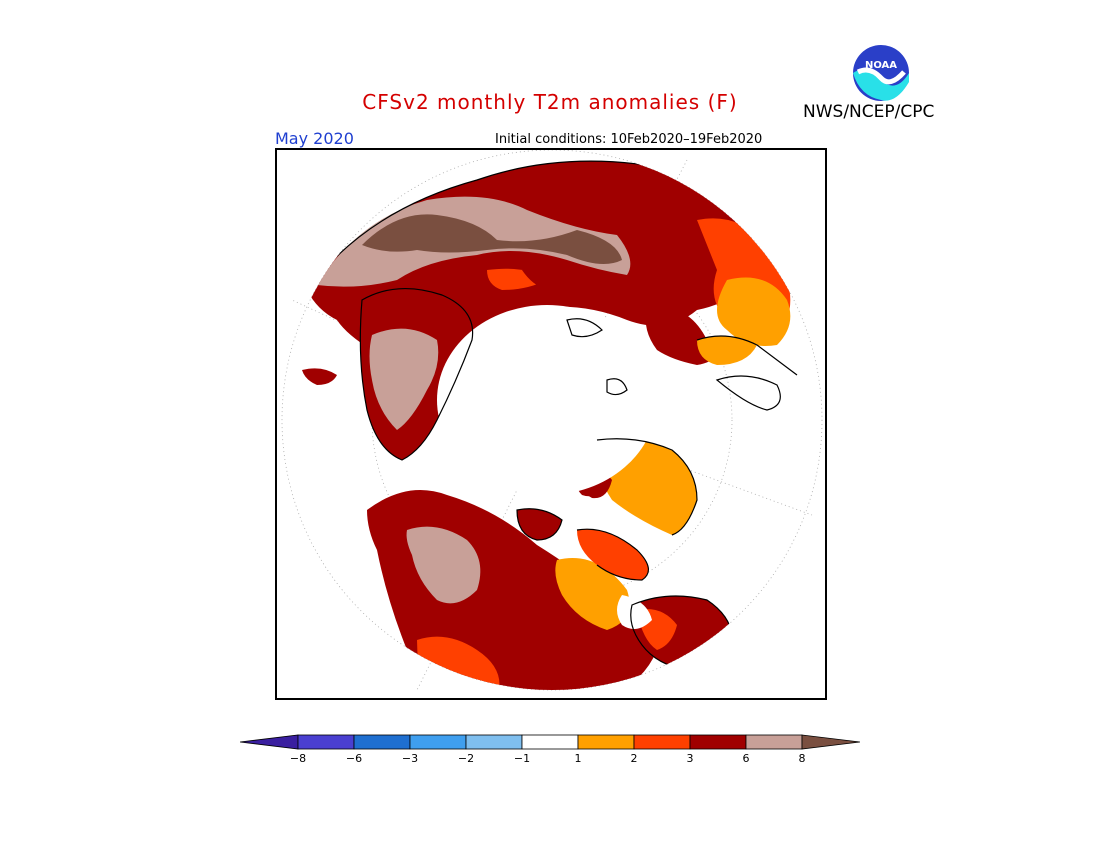 Image resolution: width=1100 pixels, height=850 pixels. What do you see at coordinates (547, 467) in the screenshot?
I see `arctic-ocean` at bounding box center [547, 467].